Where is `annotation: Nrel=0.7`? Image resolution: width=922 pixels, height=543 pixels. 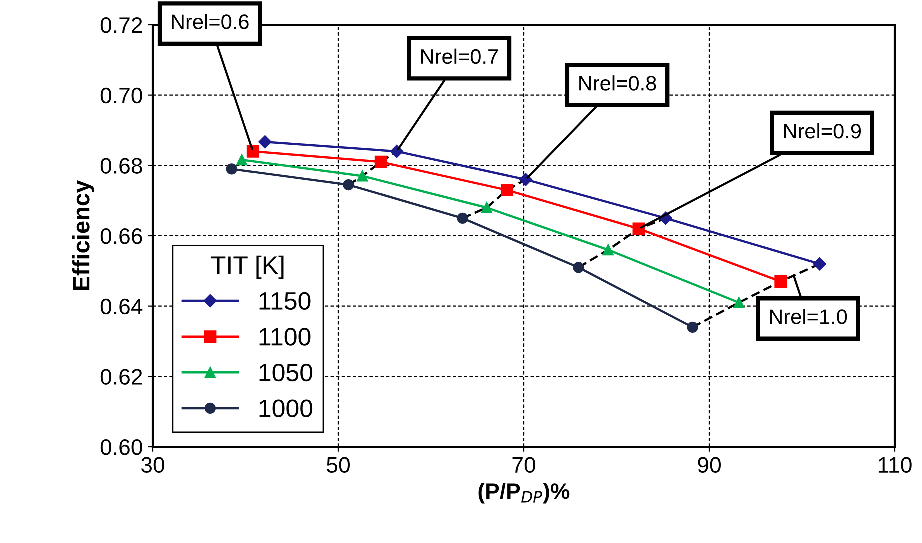
annotation: Nrel=0.7 is located at coordinates (459, 56).